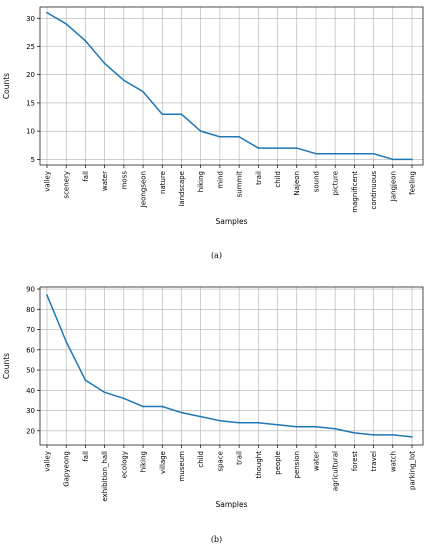  Describe the element at coordinates (67, 469) in the screenshot. I see `x-tick-label: Gapyeong` at that location.